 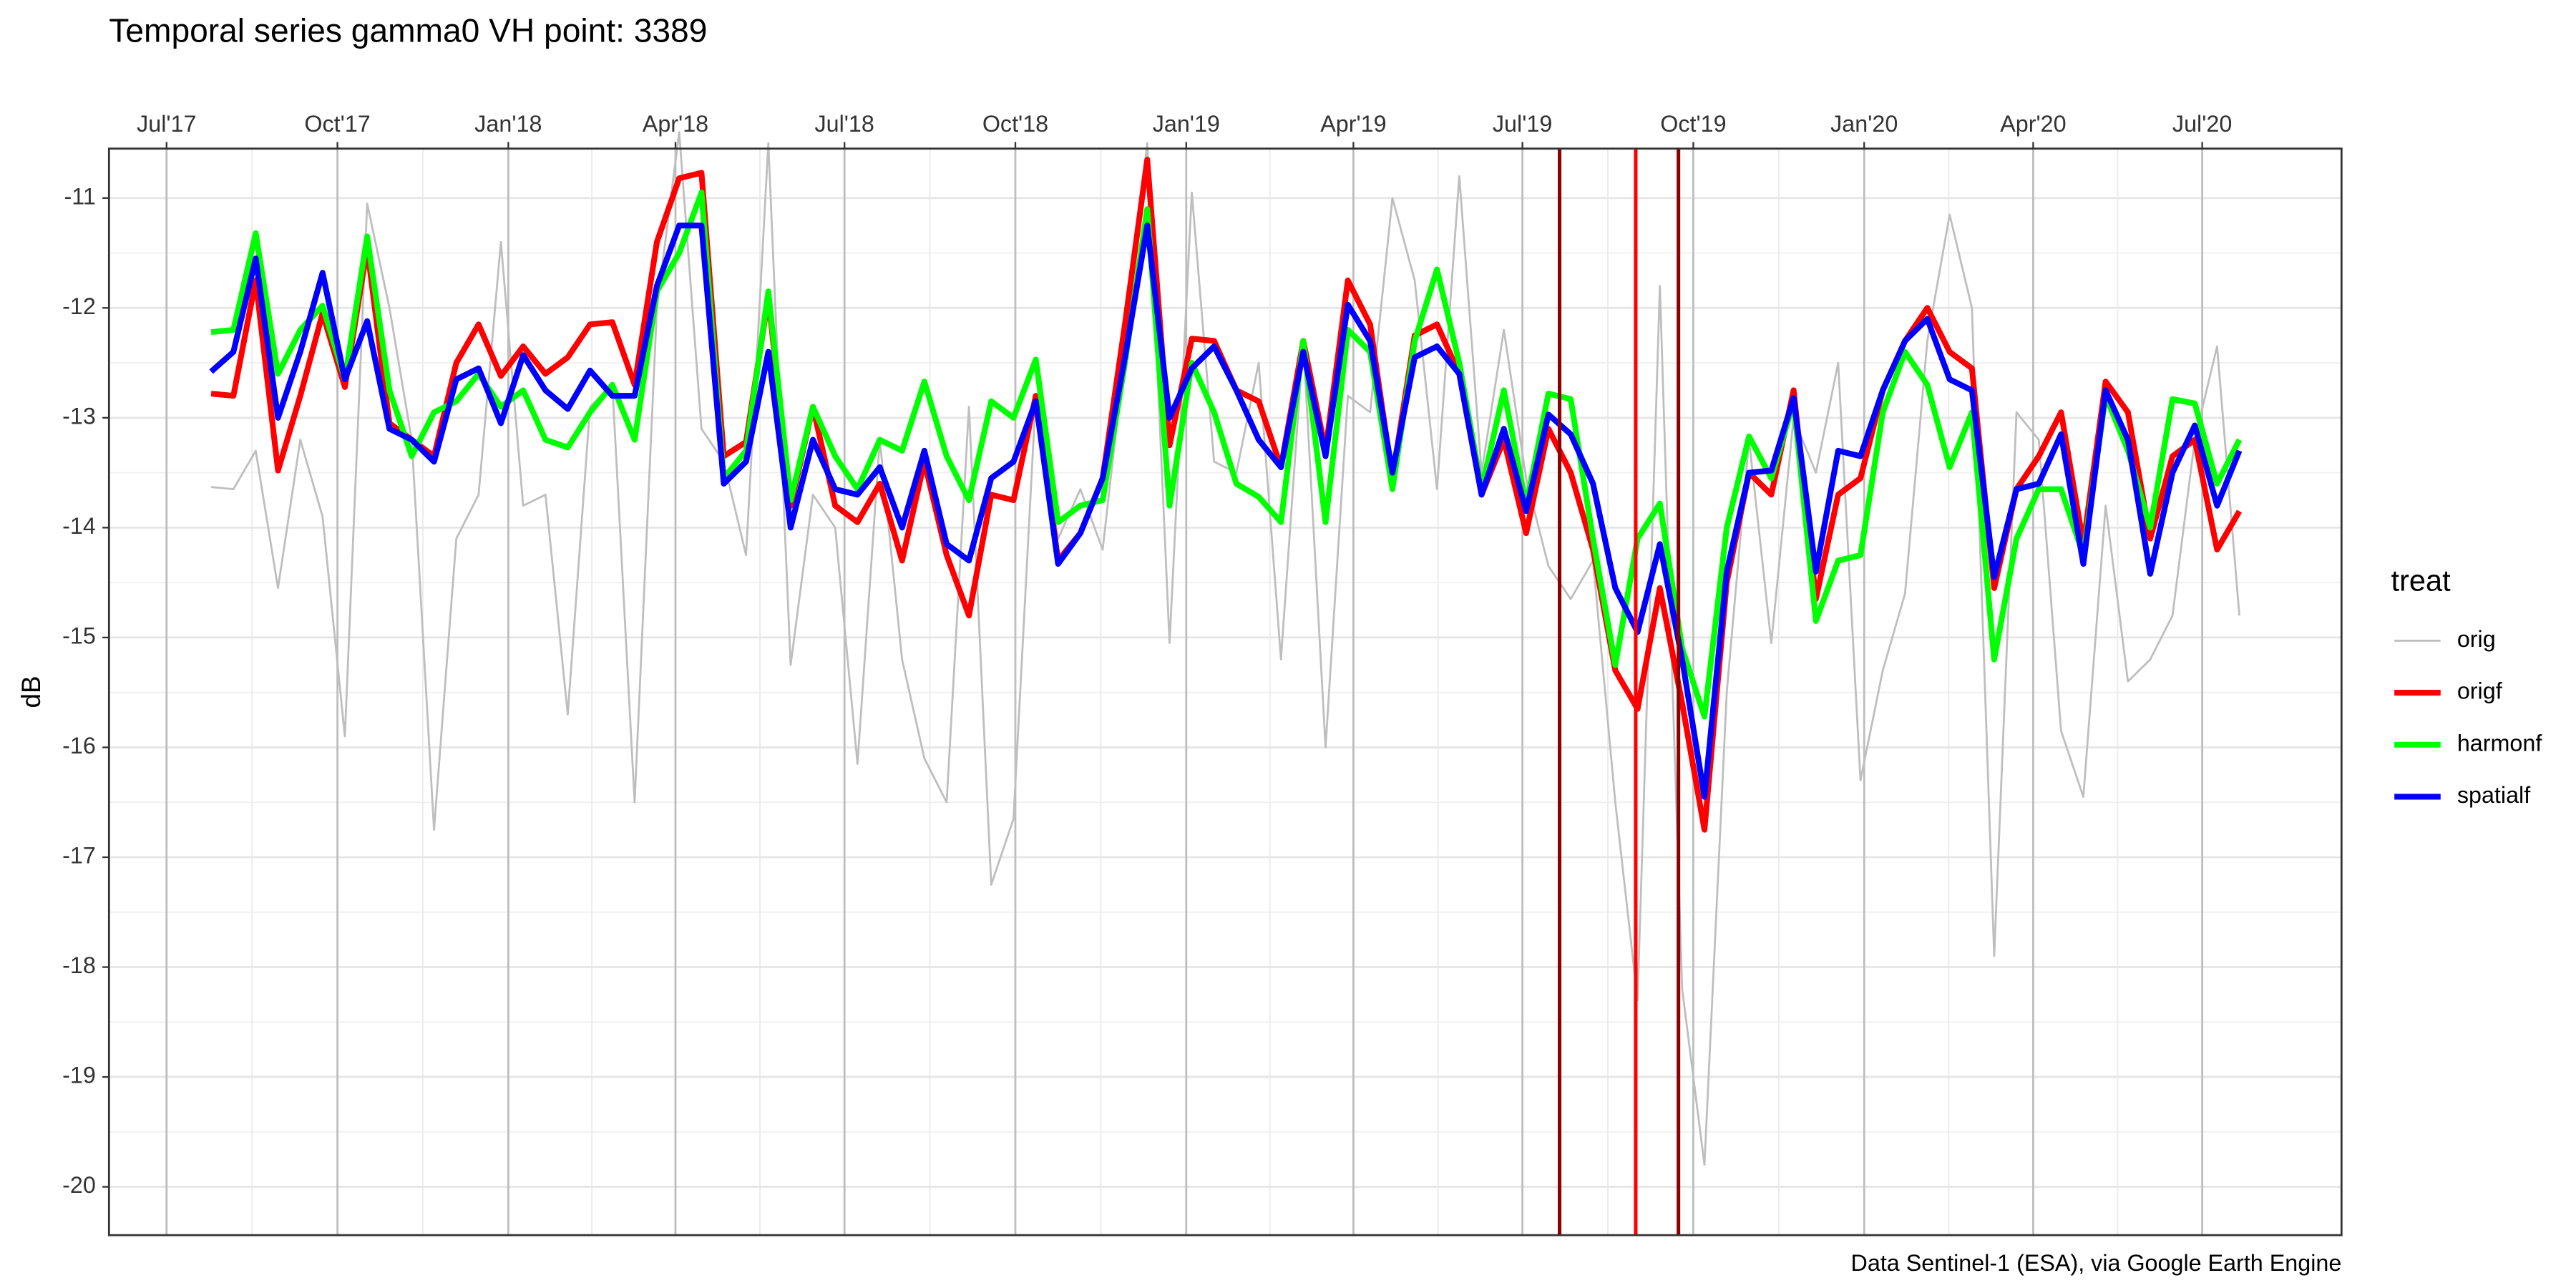 What do you see at coordinates (2033, 124) in the screenshot?
I see `x-tick-label: Apr'20` at bounding box center [2033, 124].